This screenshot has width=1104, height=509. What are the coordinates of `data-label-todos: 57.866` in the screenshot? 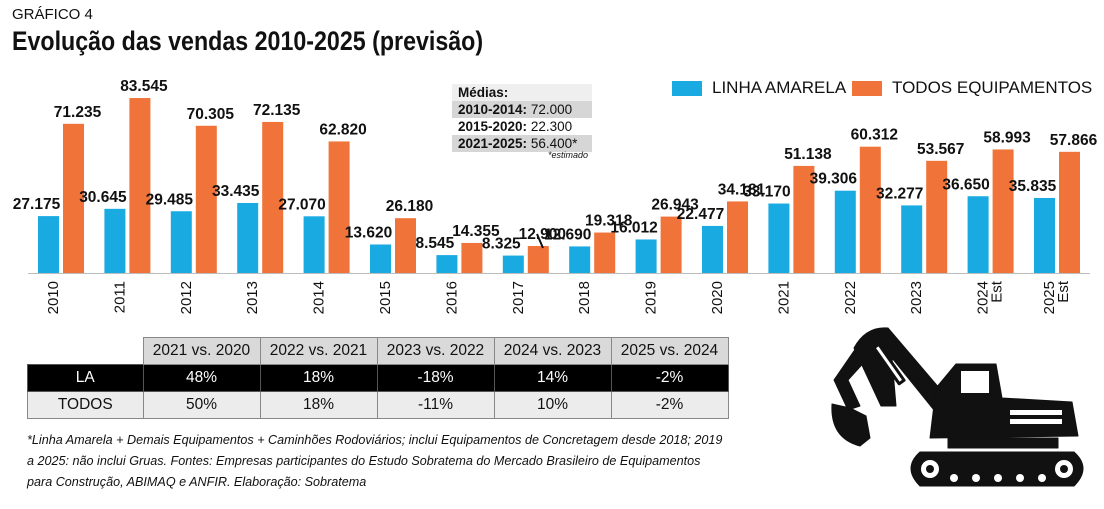 It's located at (1074, 140).